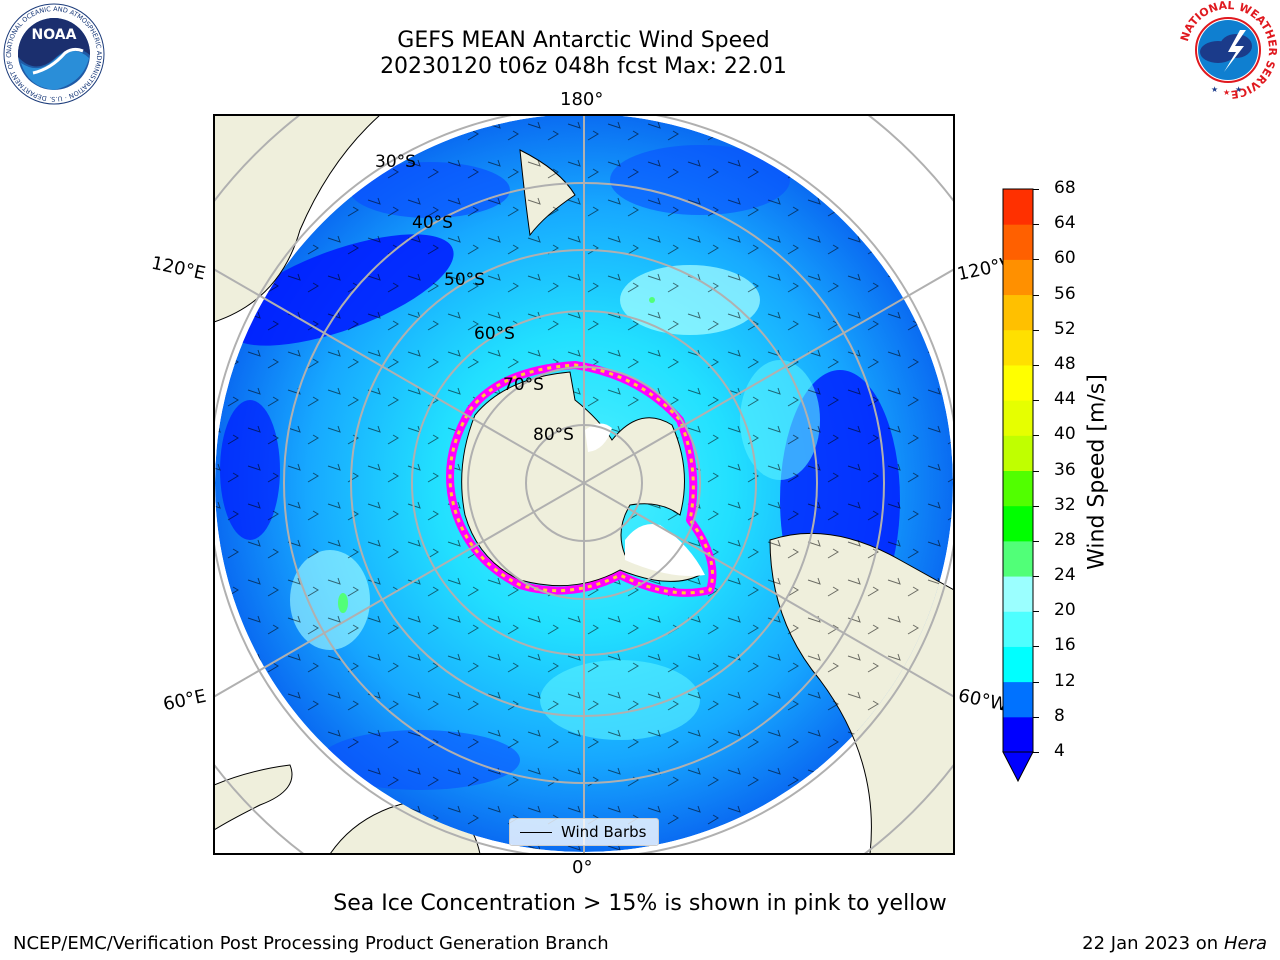 The height and width of the screenshot is (960, 1280). Describe the element at coordinates (395, 162) in the screenshot. I see `lat-label-30s: 30°S` at that location.